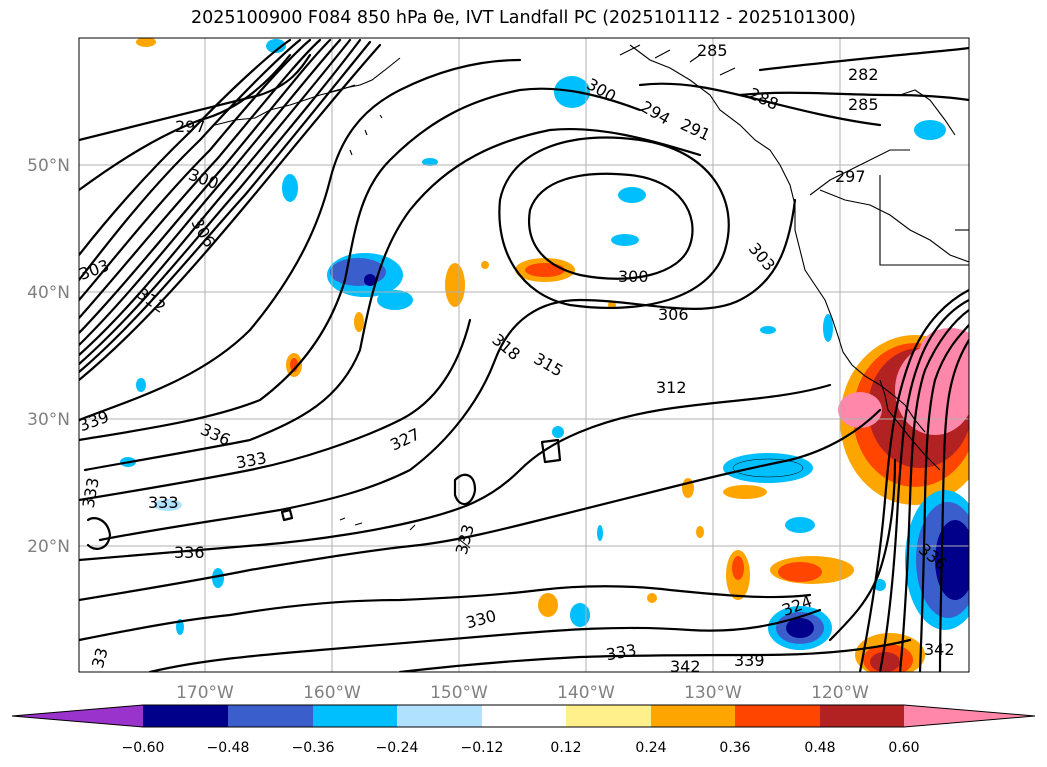  Describe the element at coordinates (189, 552) in the screenshot. I see `contour-label: 336` at that location.